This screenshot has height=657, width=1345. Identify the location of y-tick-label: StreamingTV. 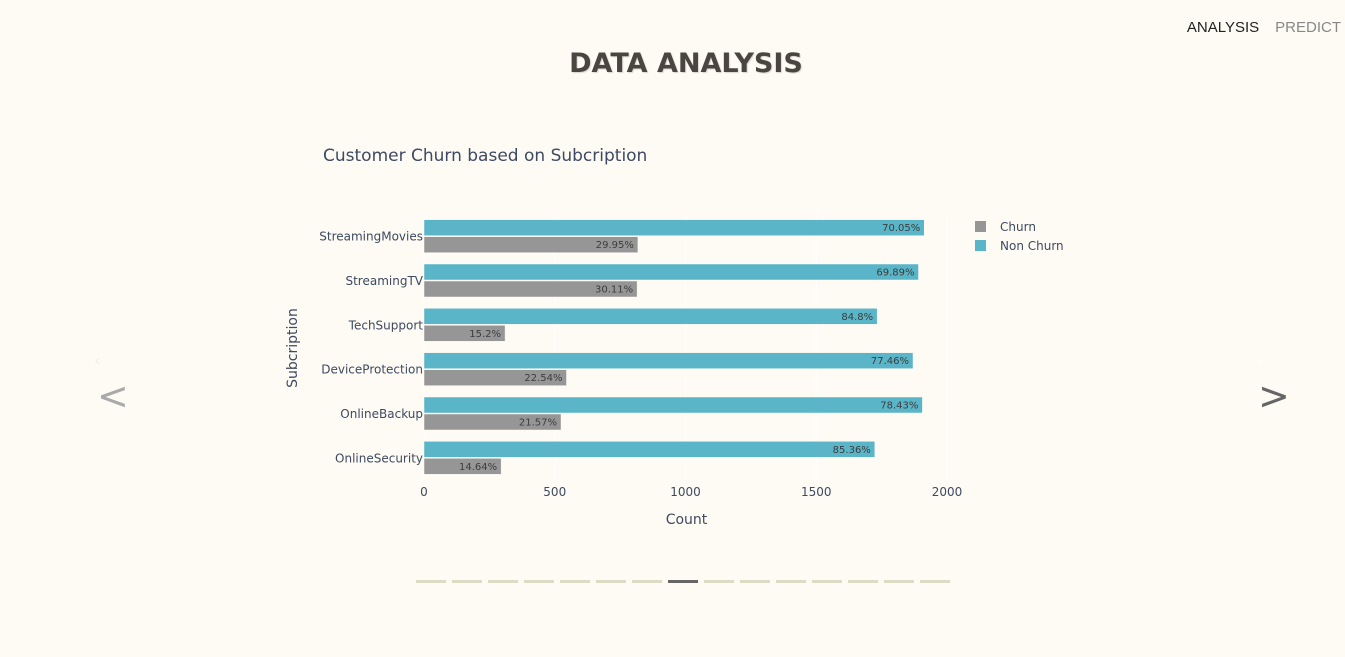
(384, 281).